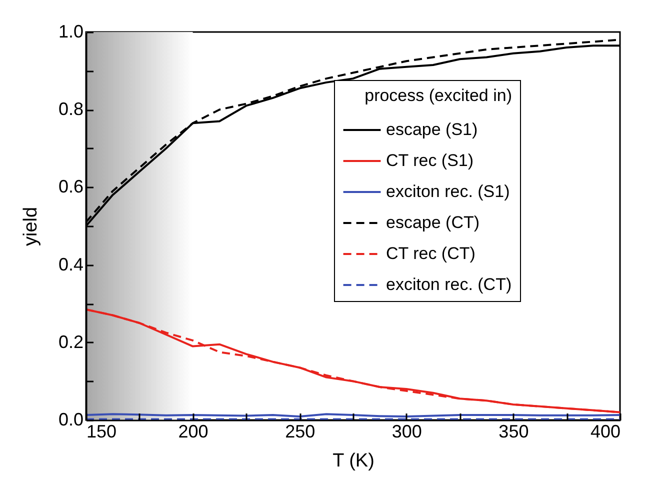 The image size is (654, 485). What do you see at coordinates (513, 432) in the screenshot?
I see `x-tick-label: 350` at bounding box center [513, 432].